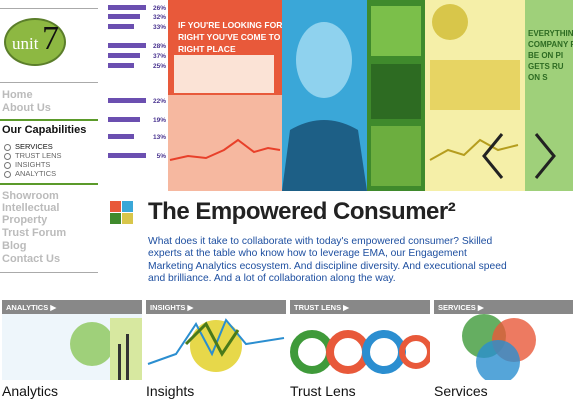  I want to click on panel-card, so click(224, 74).